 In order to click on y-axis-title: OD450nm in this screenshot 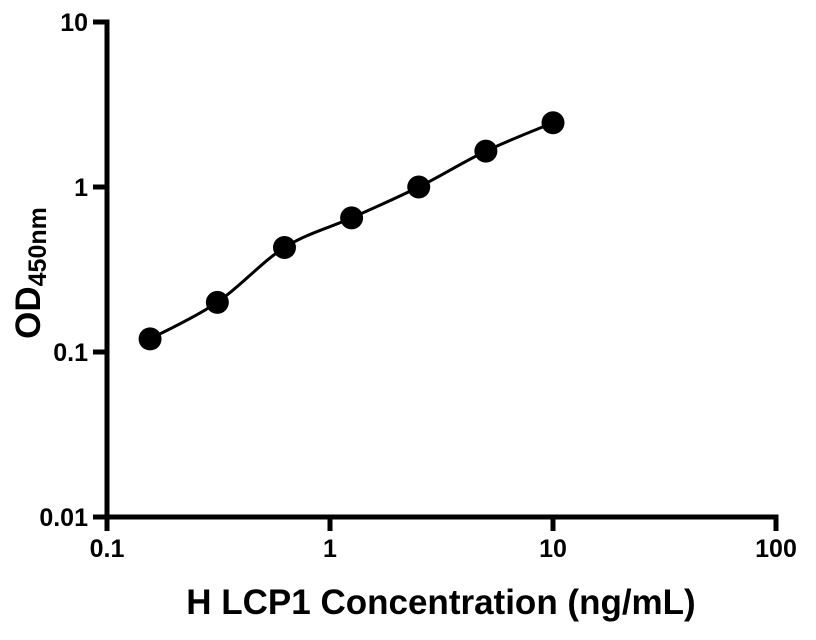, I will do `click(30, 273)`.